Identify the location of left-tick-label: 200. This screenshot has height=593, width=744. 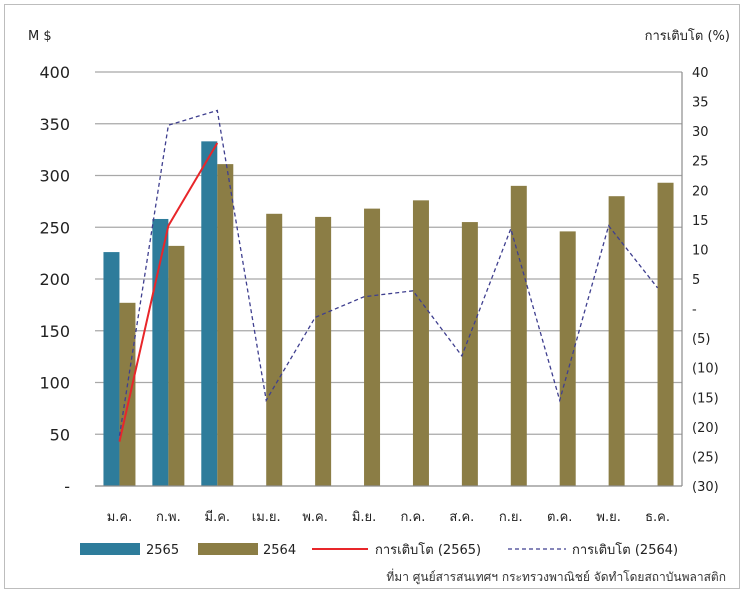
(54, 279).